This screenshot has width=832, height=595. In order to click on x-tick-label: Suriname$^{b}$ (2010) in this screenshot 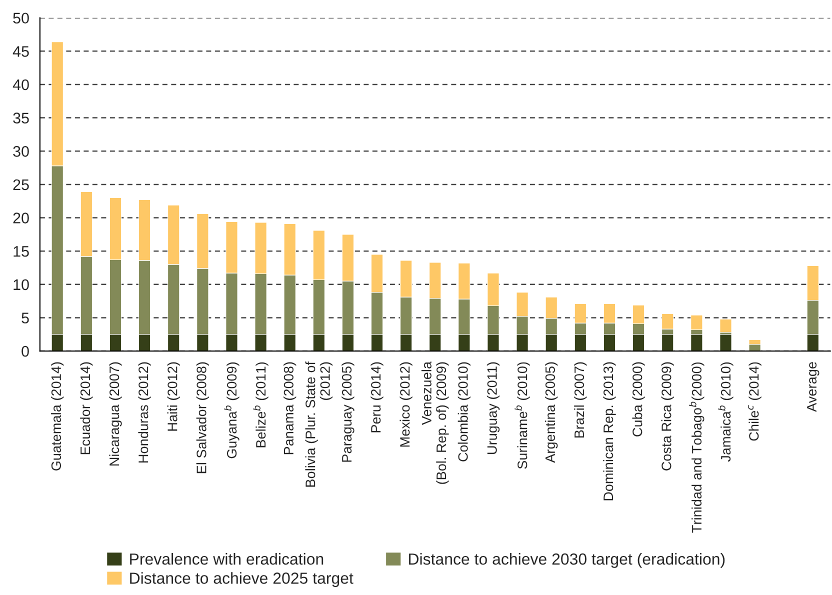, I will do `click(522, 415)`.